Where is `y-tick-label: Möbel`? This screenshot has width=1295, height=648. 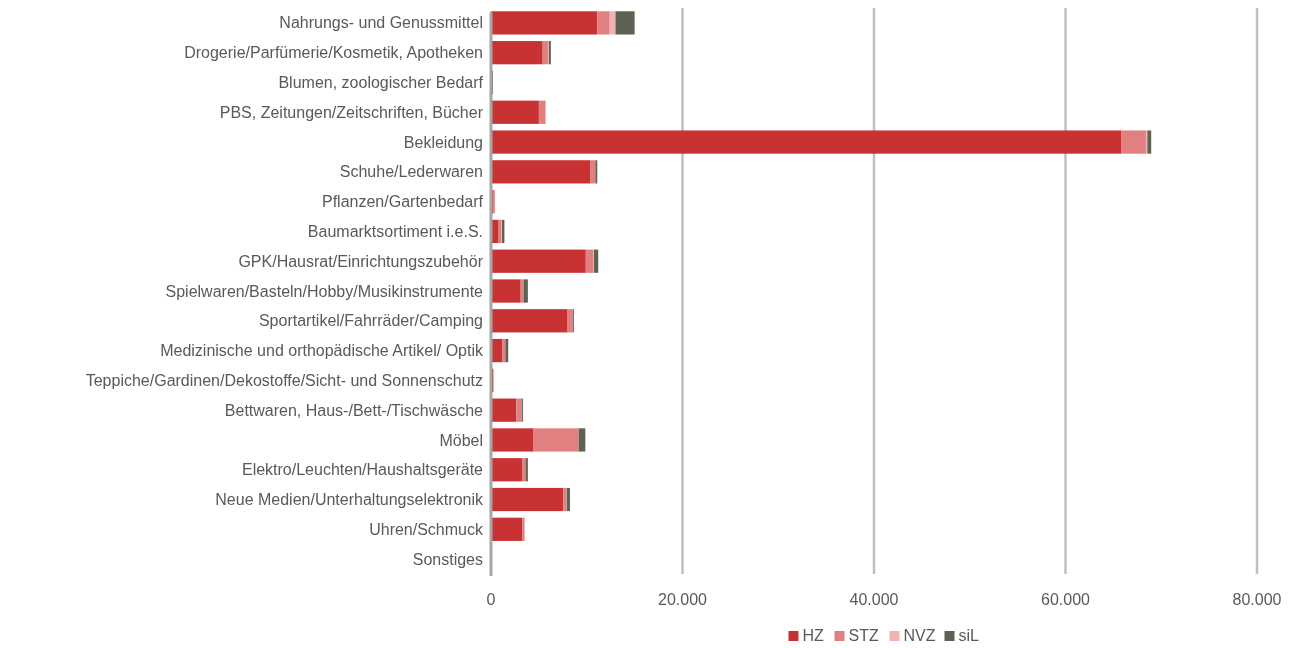
y-tick-label: Möbel is located at coordinates (461, 440).